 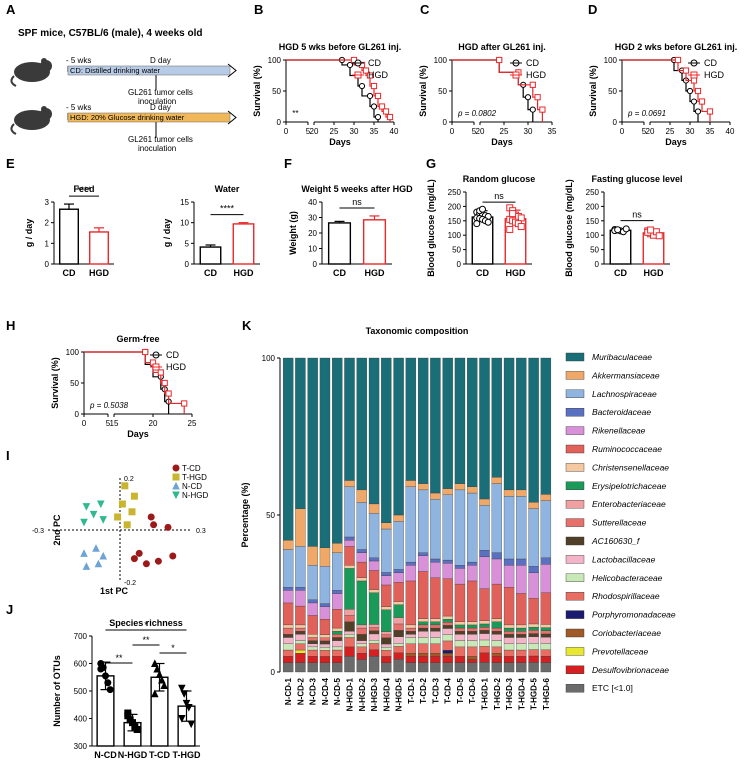 What do you see at coordinates (502, 142) in the screenshot?
I see `x-axis-label: Days` at bounding box center [502, 142].